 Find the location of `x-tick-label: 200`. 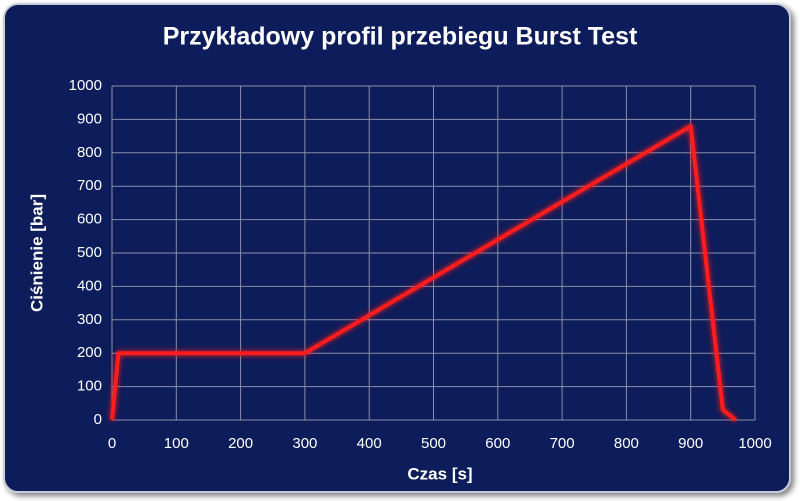

x-tick-label: 200 is located at coordinates (240, 443).